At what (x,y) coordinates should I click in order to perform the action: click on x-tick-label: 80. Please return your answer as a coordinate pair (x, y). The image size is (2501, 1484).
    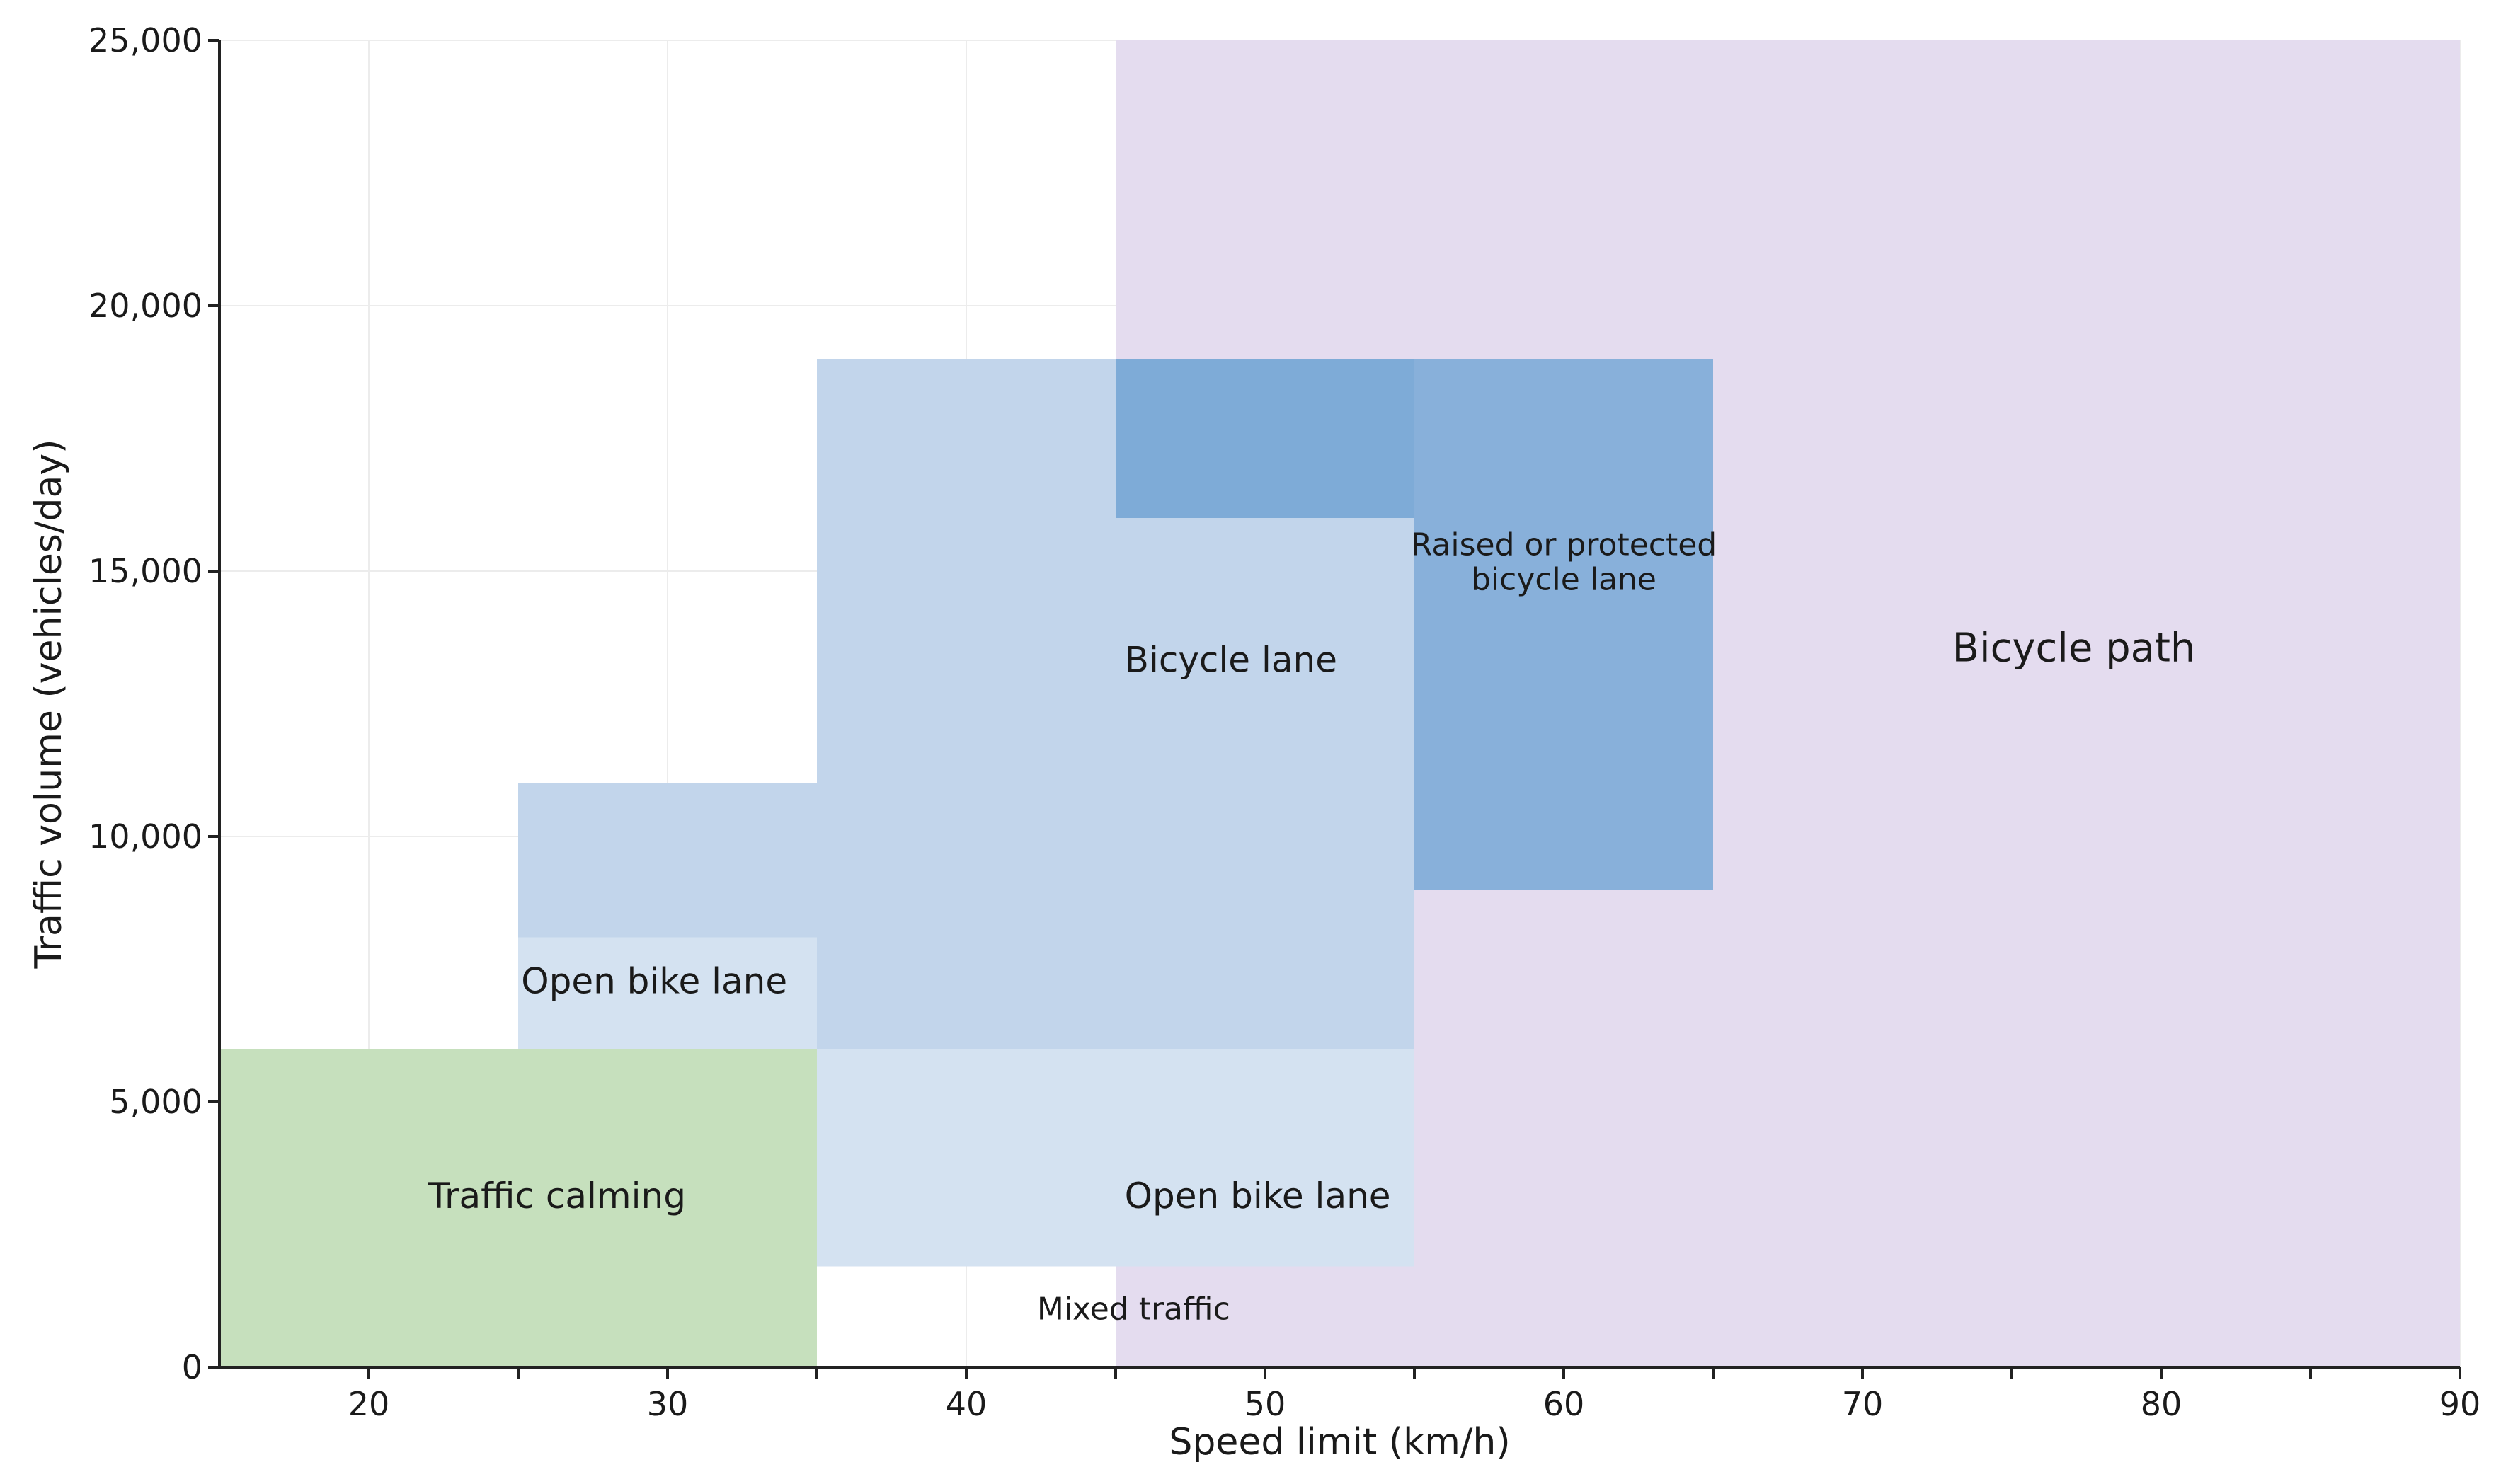
    Looking at the image, I should click on (2161, 1404).